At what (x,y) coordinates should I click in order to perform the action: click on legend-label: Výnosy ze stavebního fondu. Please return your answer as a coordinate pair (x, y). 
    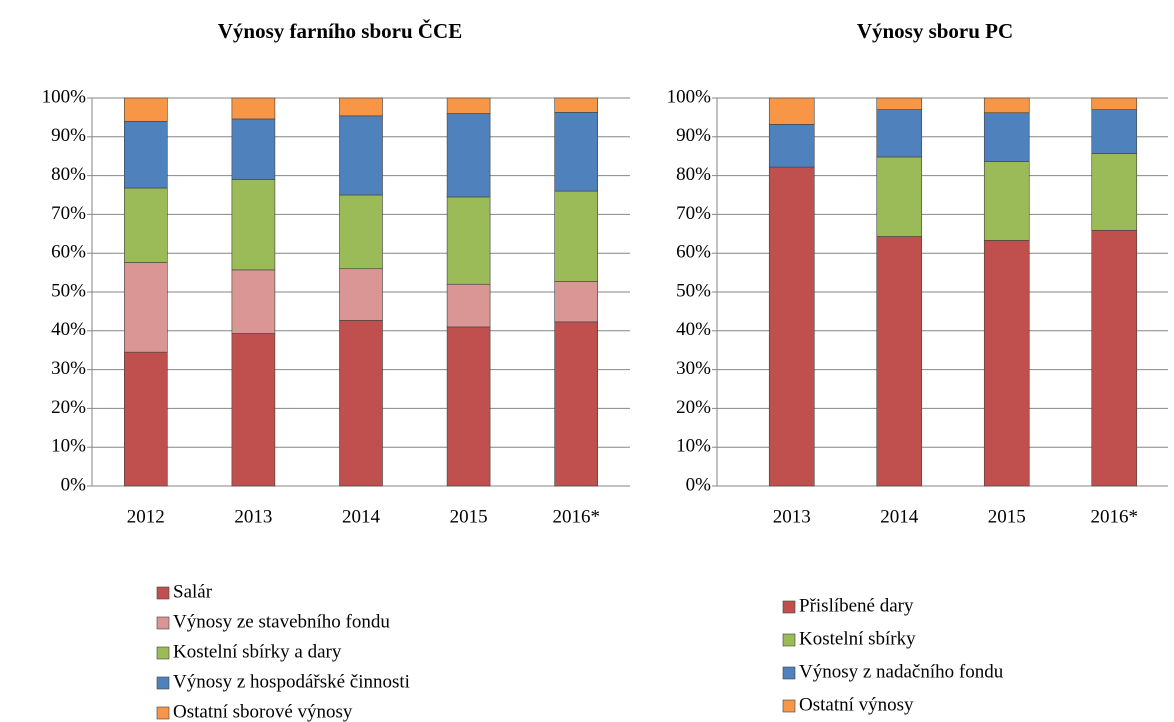
    Looking at the image, I should click on (281, 621).